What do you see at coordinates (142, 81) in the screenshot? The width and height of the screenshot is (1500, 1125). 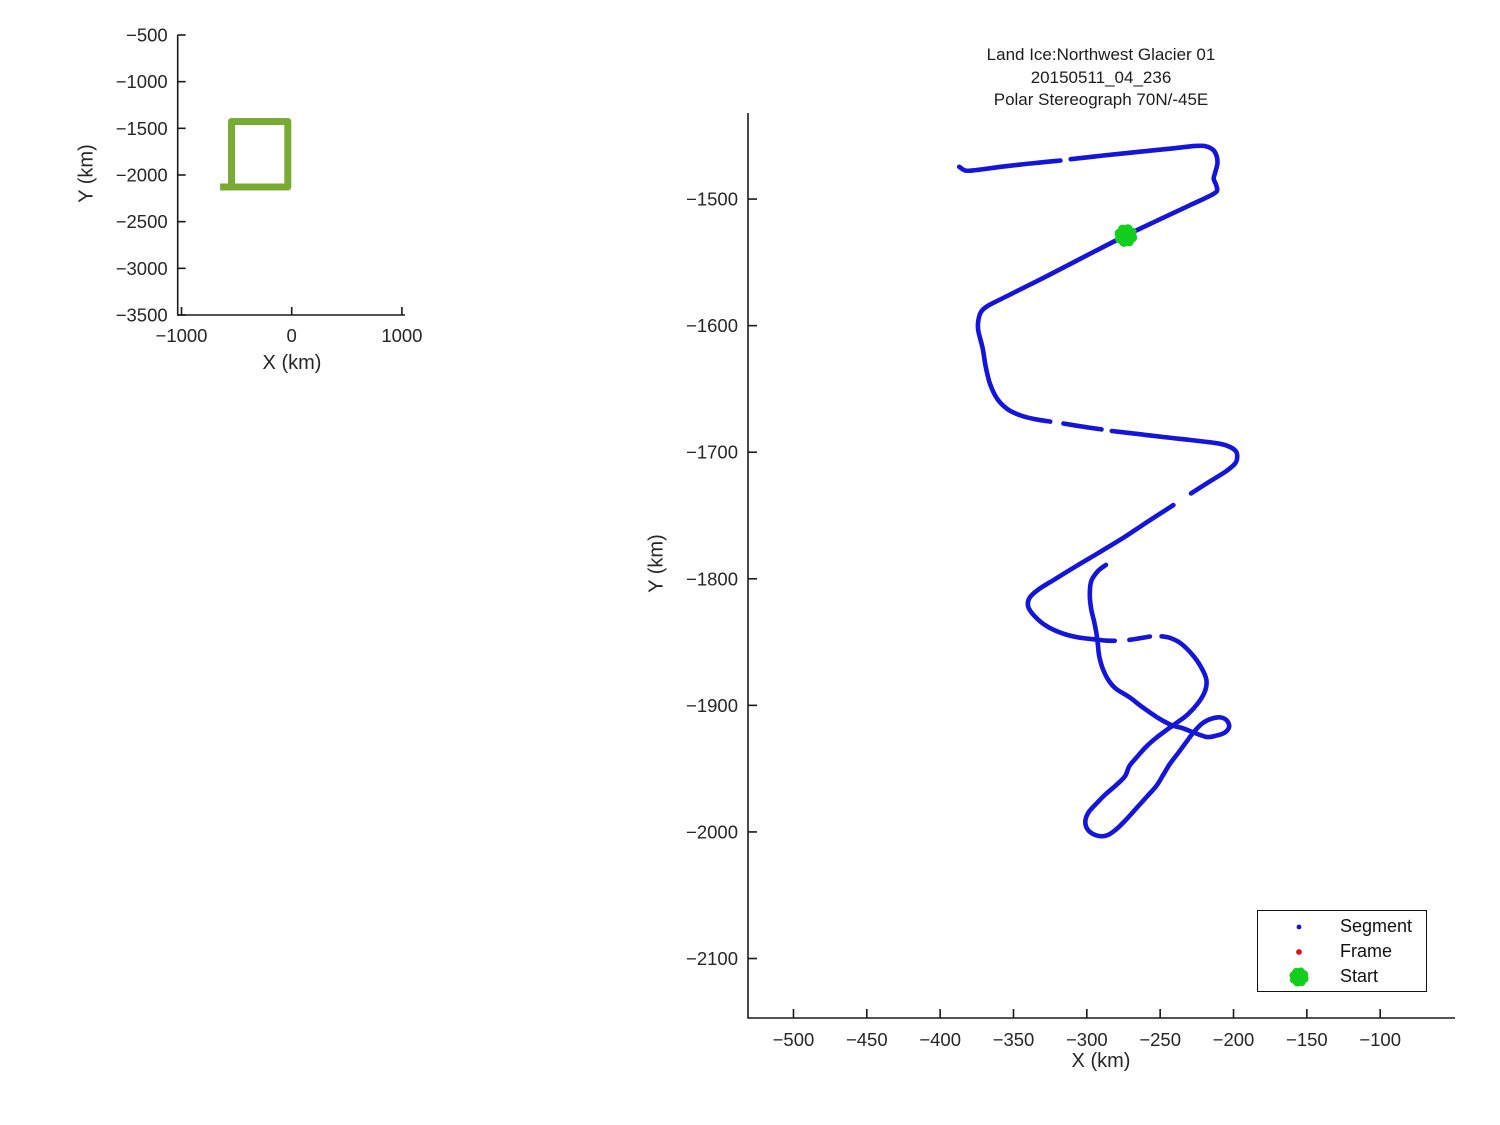 I see `overview-y-tick-label: −1000` at bounding box center [142, 81].